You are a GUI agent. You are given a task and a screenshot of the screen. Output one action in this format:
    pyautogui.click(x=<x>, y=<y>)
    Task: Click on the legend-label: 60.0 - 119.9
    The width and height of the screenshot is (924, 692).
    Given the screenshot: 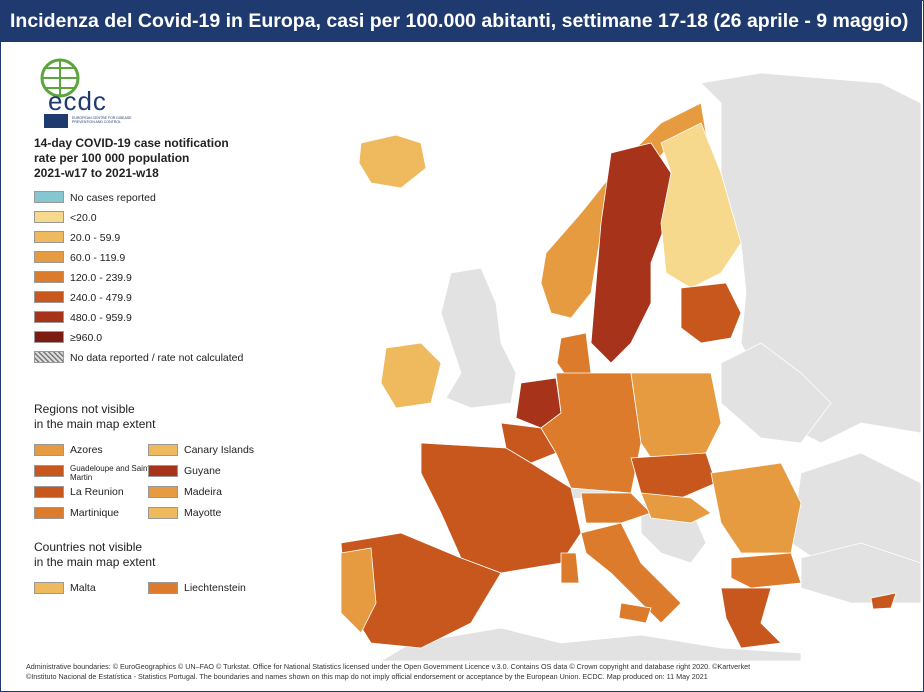 What is the action you would take?
    pyautogui.click(x=98, y=258)
    